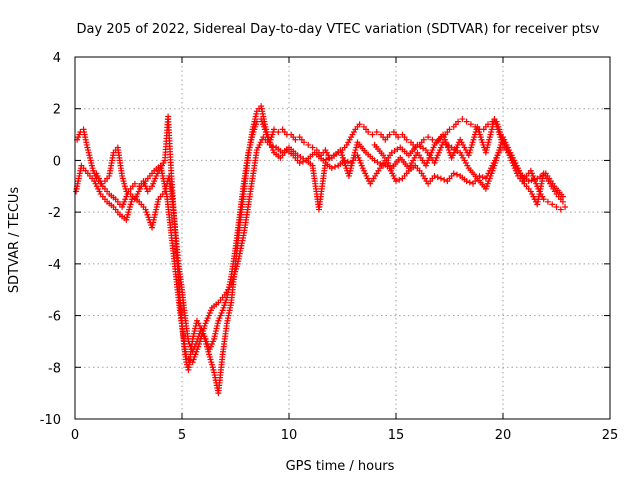  What do you see at coordinates (182, 435) in the screenshot?
I see `x-tick-label: 5` at bounding box center [182, 435].